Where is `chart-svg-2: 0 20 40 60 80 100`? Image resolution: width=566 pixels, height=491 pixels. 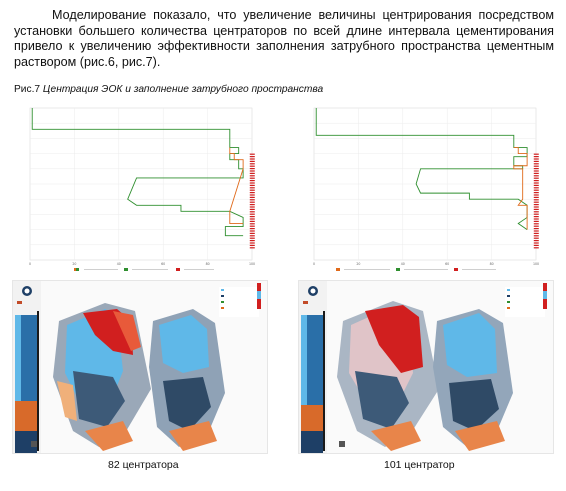
chart-svg-2: 0 20 40 60 80 100 is located at coordinates (426, 189).